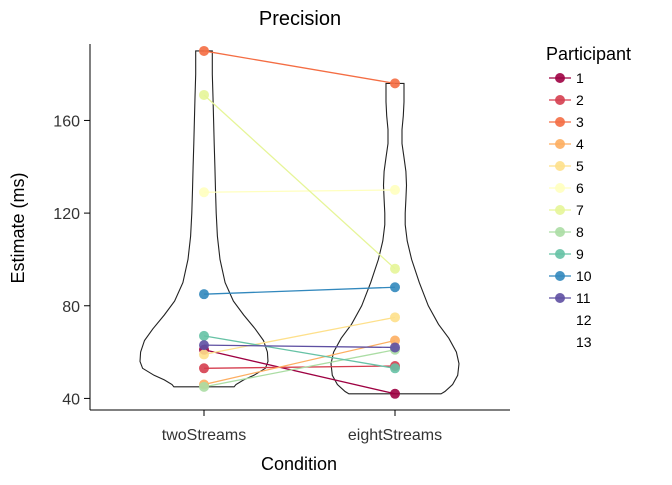  I want to click on point-participant-10-twoStreams, so click(204, 294).